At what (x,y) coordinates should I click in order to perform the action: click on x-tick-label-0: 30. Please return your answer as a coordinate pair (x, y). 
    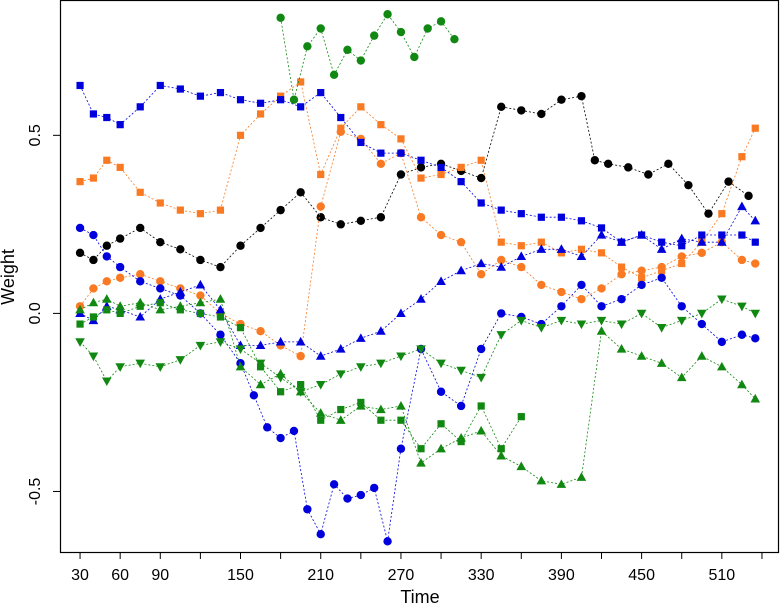
    Looking at the image, I should click on (80, 575).